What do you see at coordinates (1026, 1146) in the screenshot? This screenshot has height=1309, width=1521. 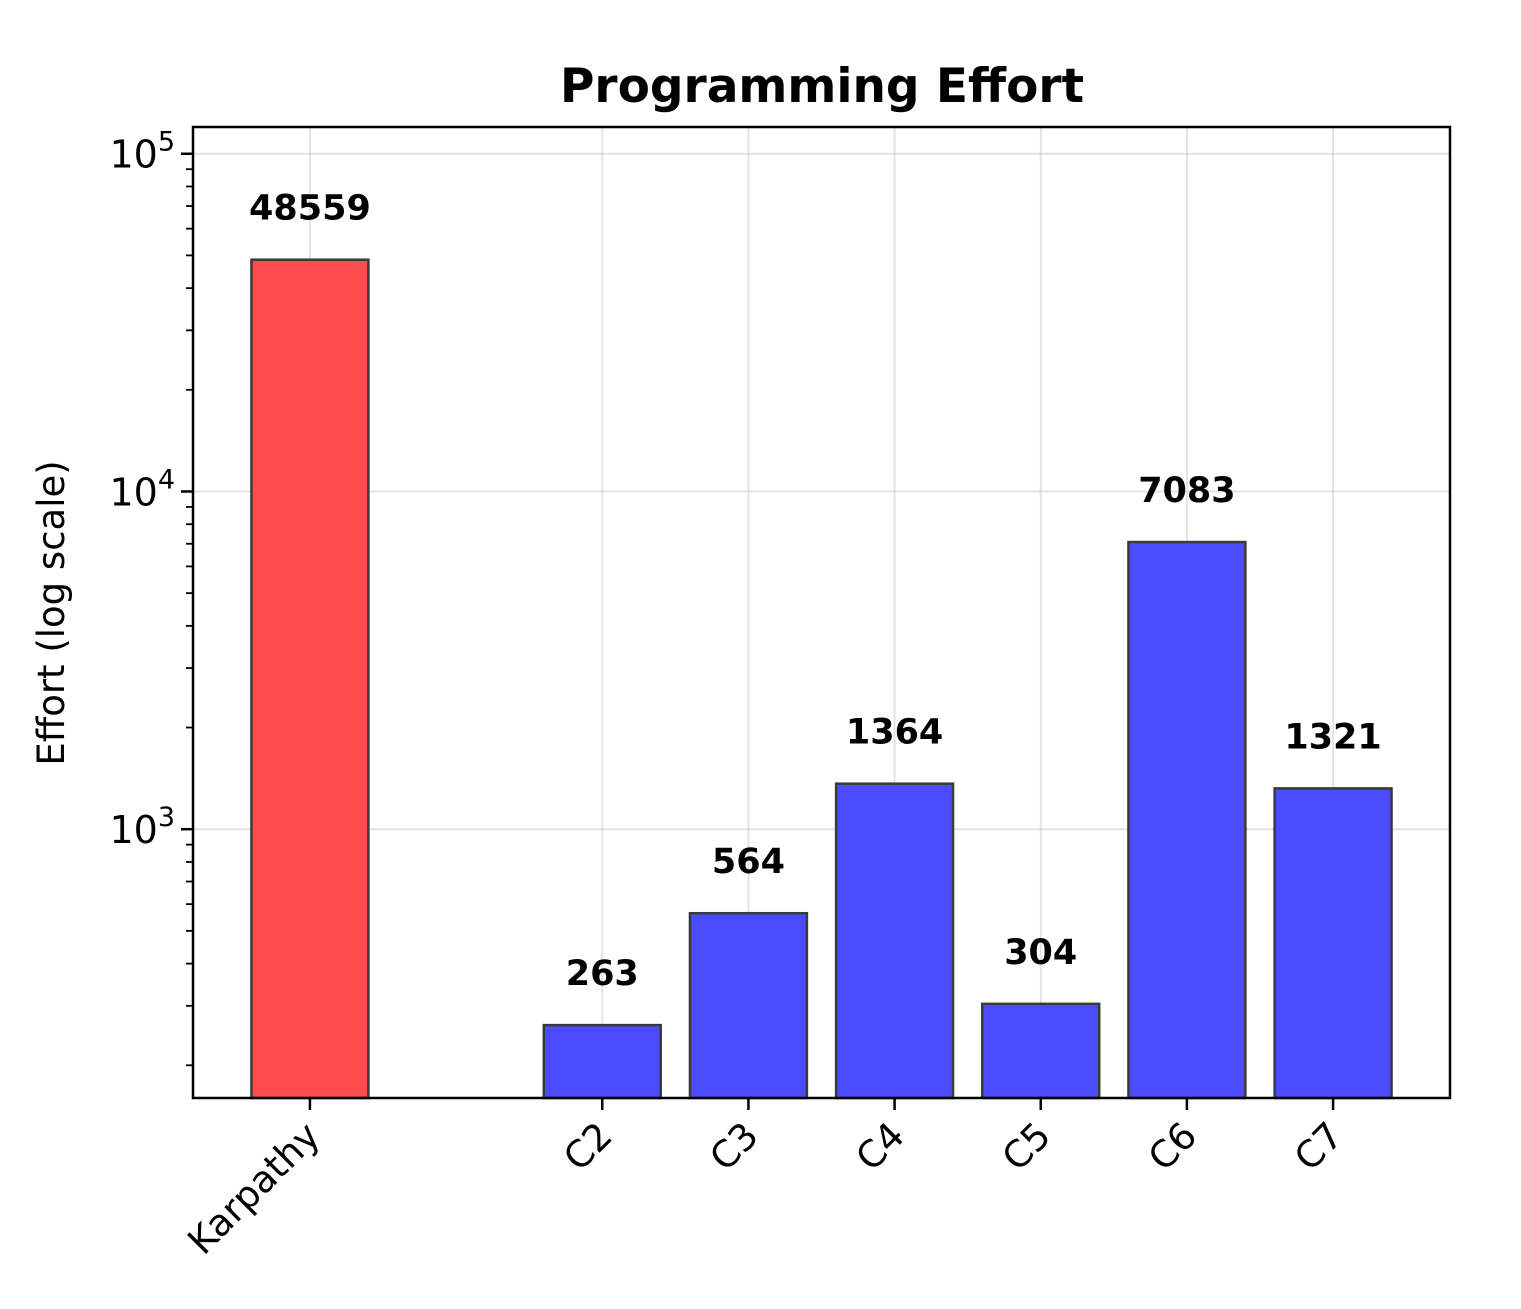 I see `x-tick-label-c5: C5` at bounding box center [1026, 1146].